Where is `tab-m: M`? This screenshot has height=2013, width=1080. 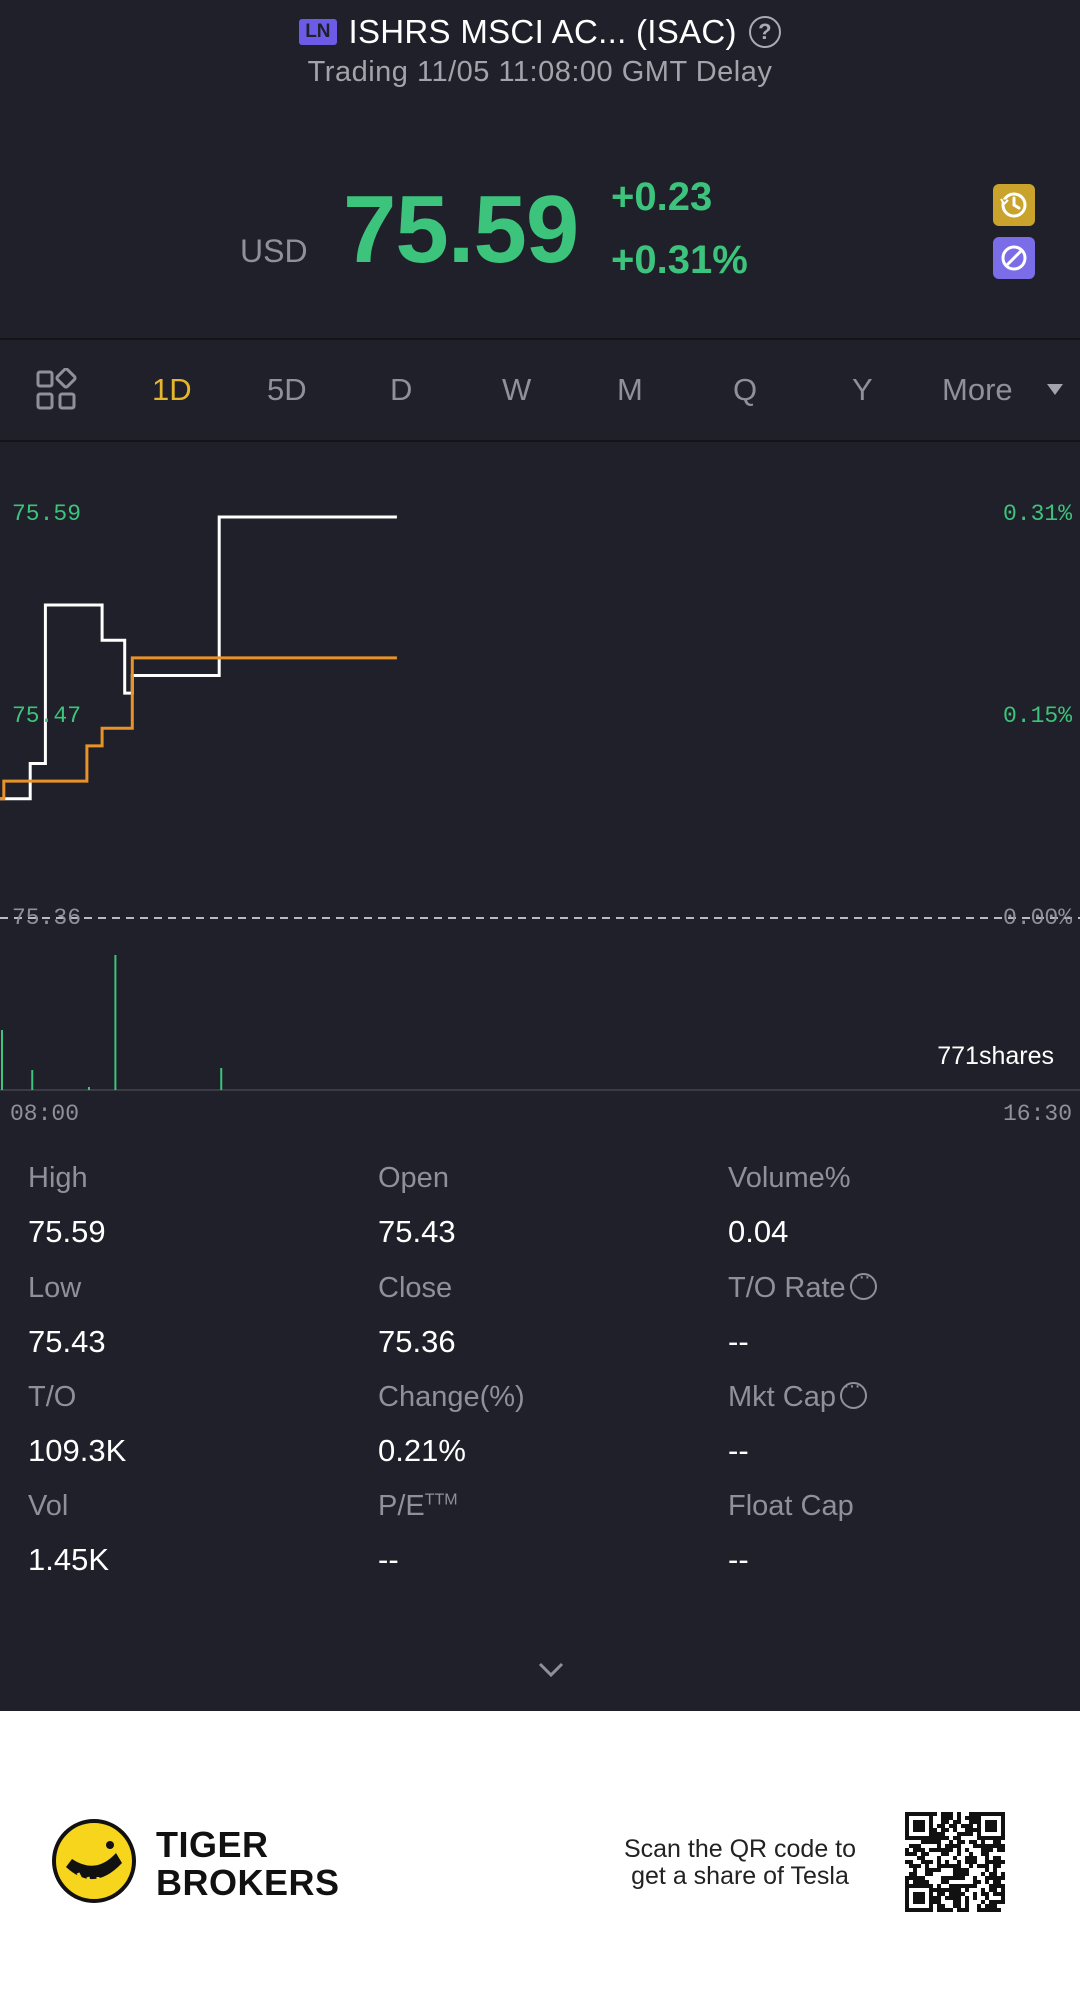
tab-m: M is located at coordinates (630, 389).